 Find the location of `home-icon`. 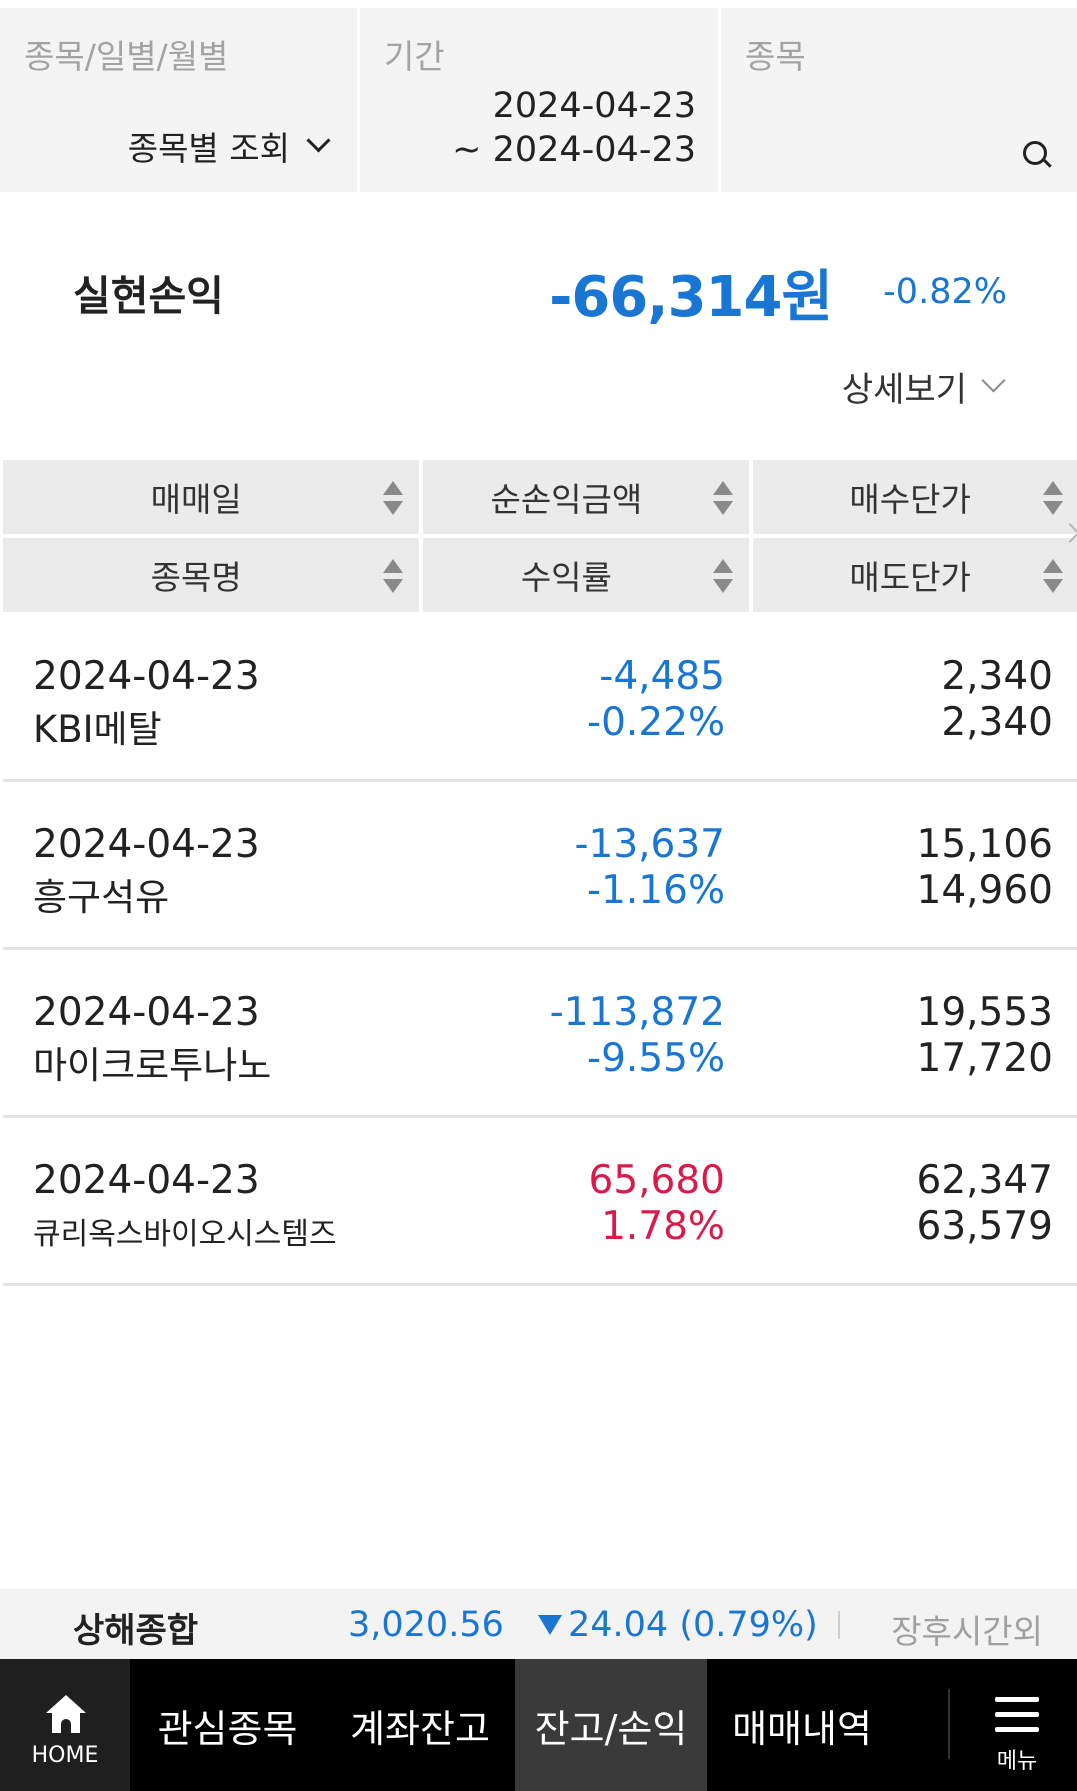

home-icon is located at coordinates (66, 1714).